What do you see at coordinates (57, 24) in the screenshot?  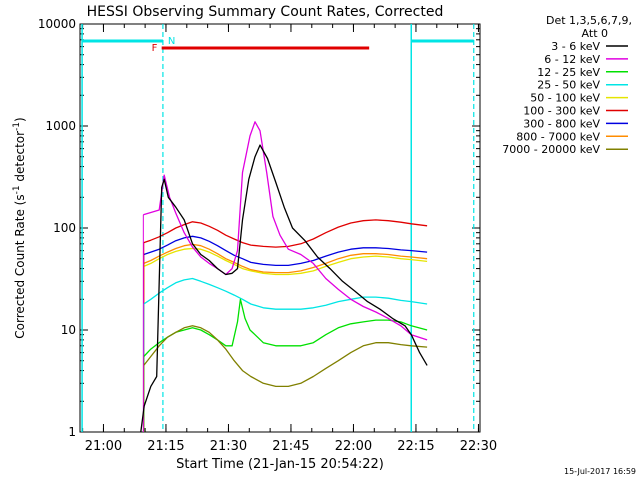 I see `y-tick-label: 10000` at bounding box center [57, 24].